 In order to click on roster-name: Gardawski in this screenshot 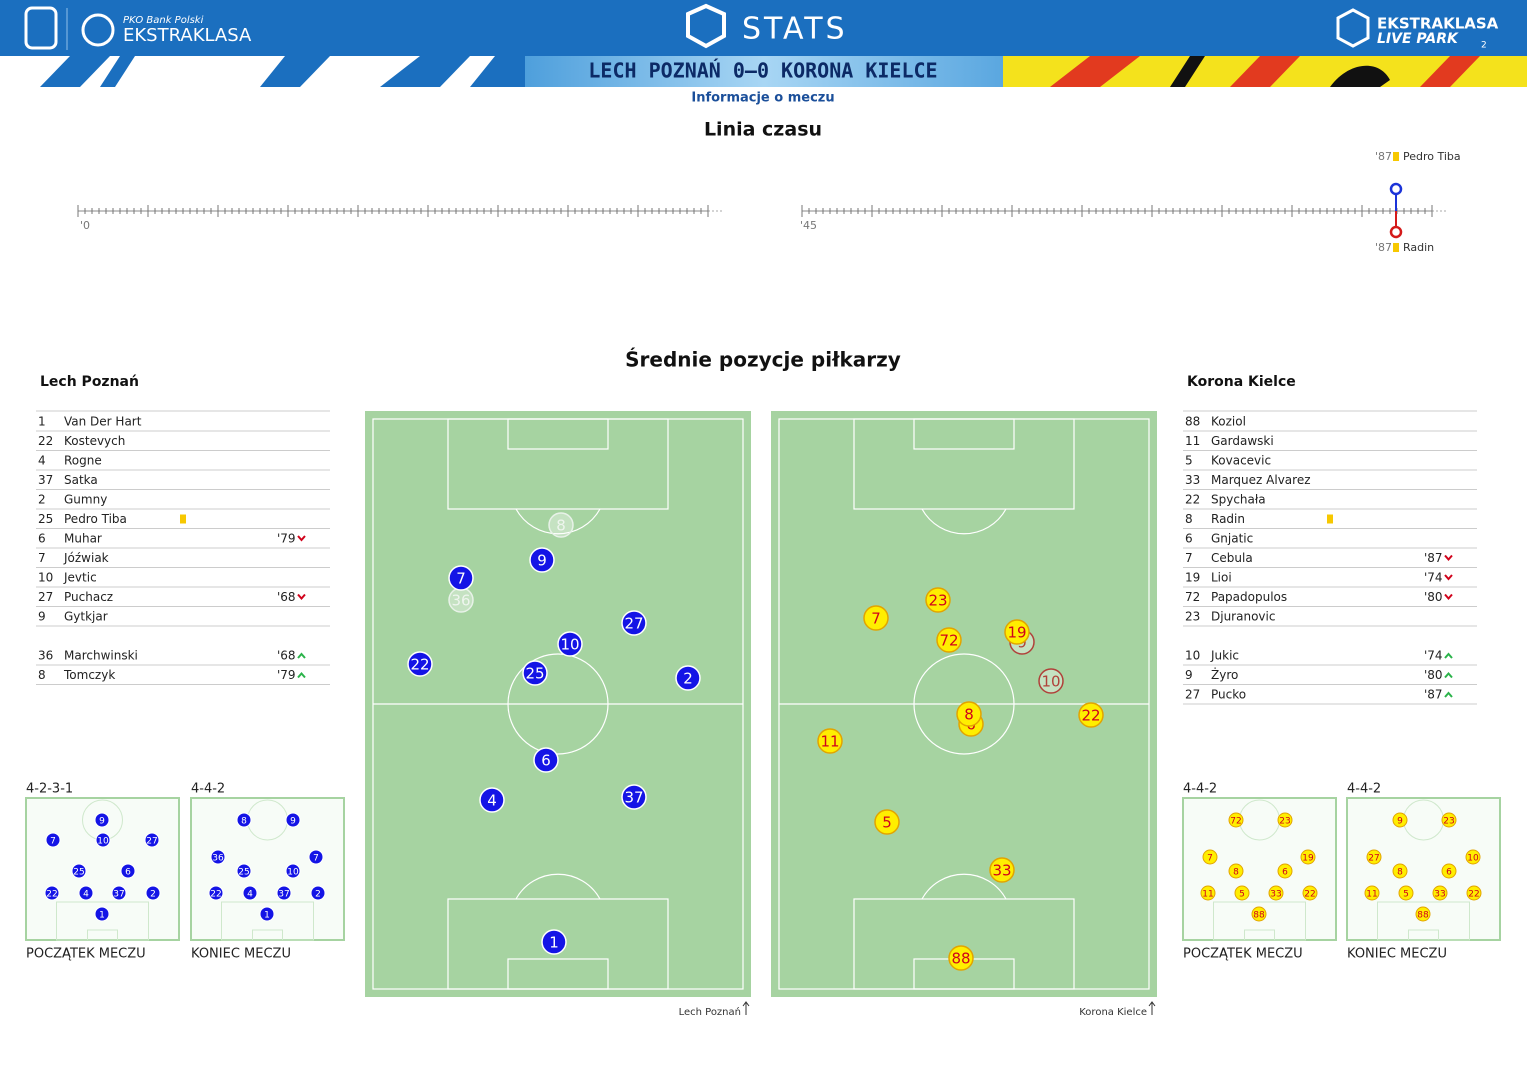, I will do `click(1242, 441)`.